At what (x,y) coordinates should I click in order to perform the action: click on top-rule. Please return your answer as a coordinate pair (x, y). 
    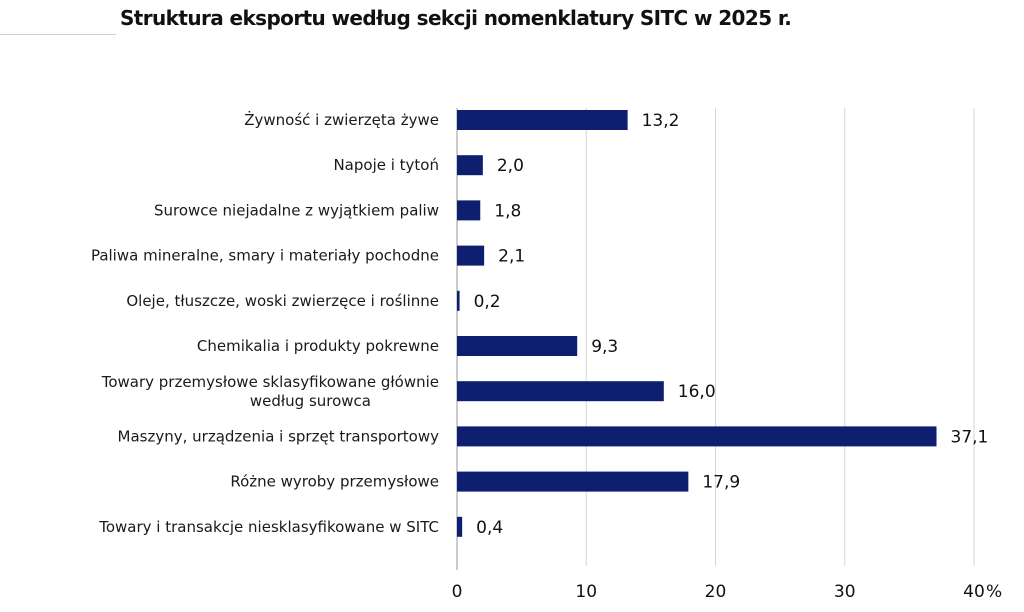
    Looking at the image, I should click on (58, 34).